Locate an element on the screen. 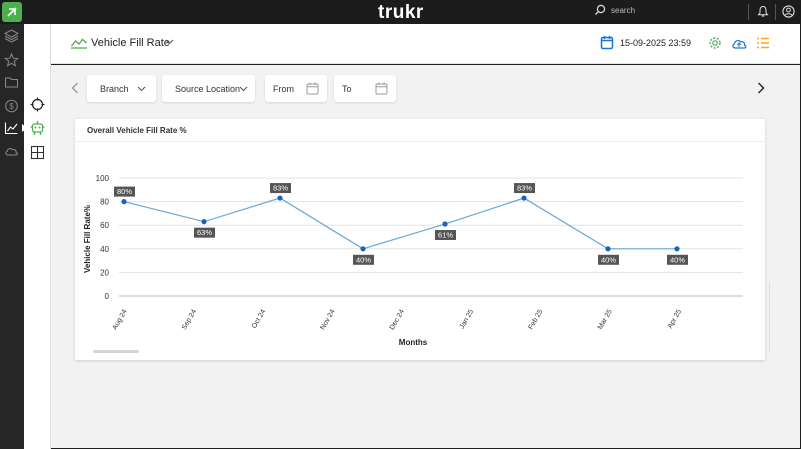 Image resolution: width=801 pixels, height=449 pixels. y-tick-label: 40 is located at coordinates (104, 249).